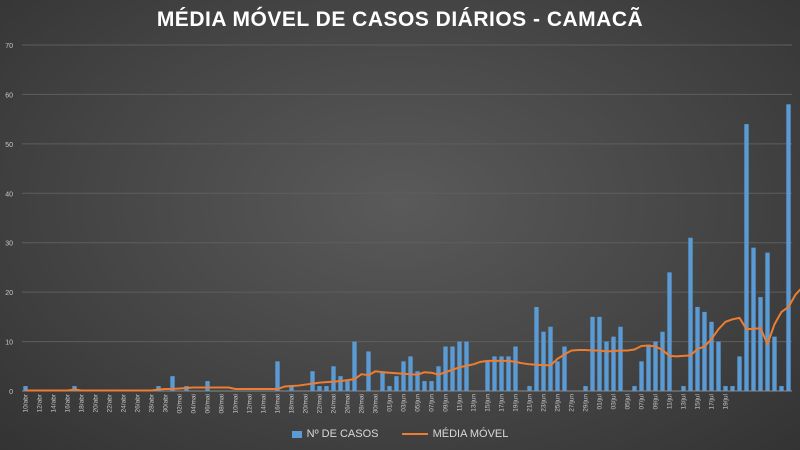 Image resolution: width=800 pixels, height=450 pixels. I want to click on x-tick-label: 19/jul, so click(726, 401).